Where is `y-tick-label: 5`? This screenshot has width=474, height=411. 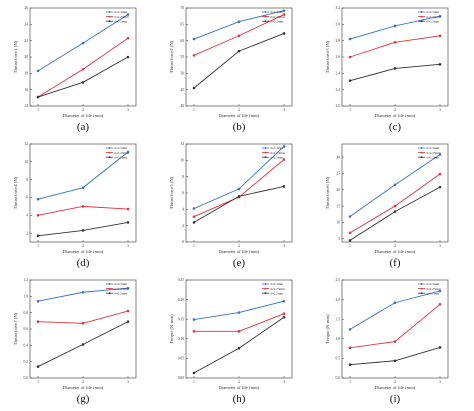
y-tick-label: 5 is located at coordinates (339, 239).